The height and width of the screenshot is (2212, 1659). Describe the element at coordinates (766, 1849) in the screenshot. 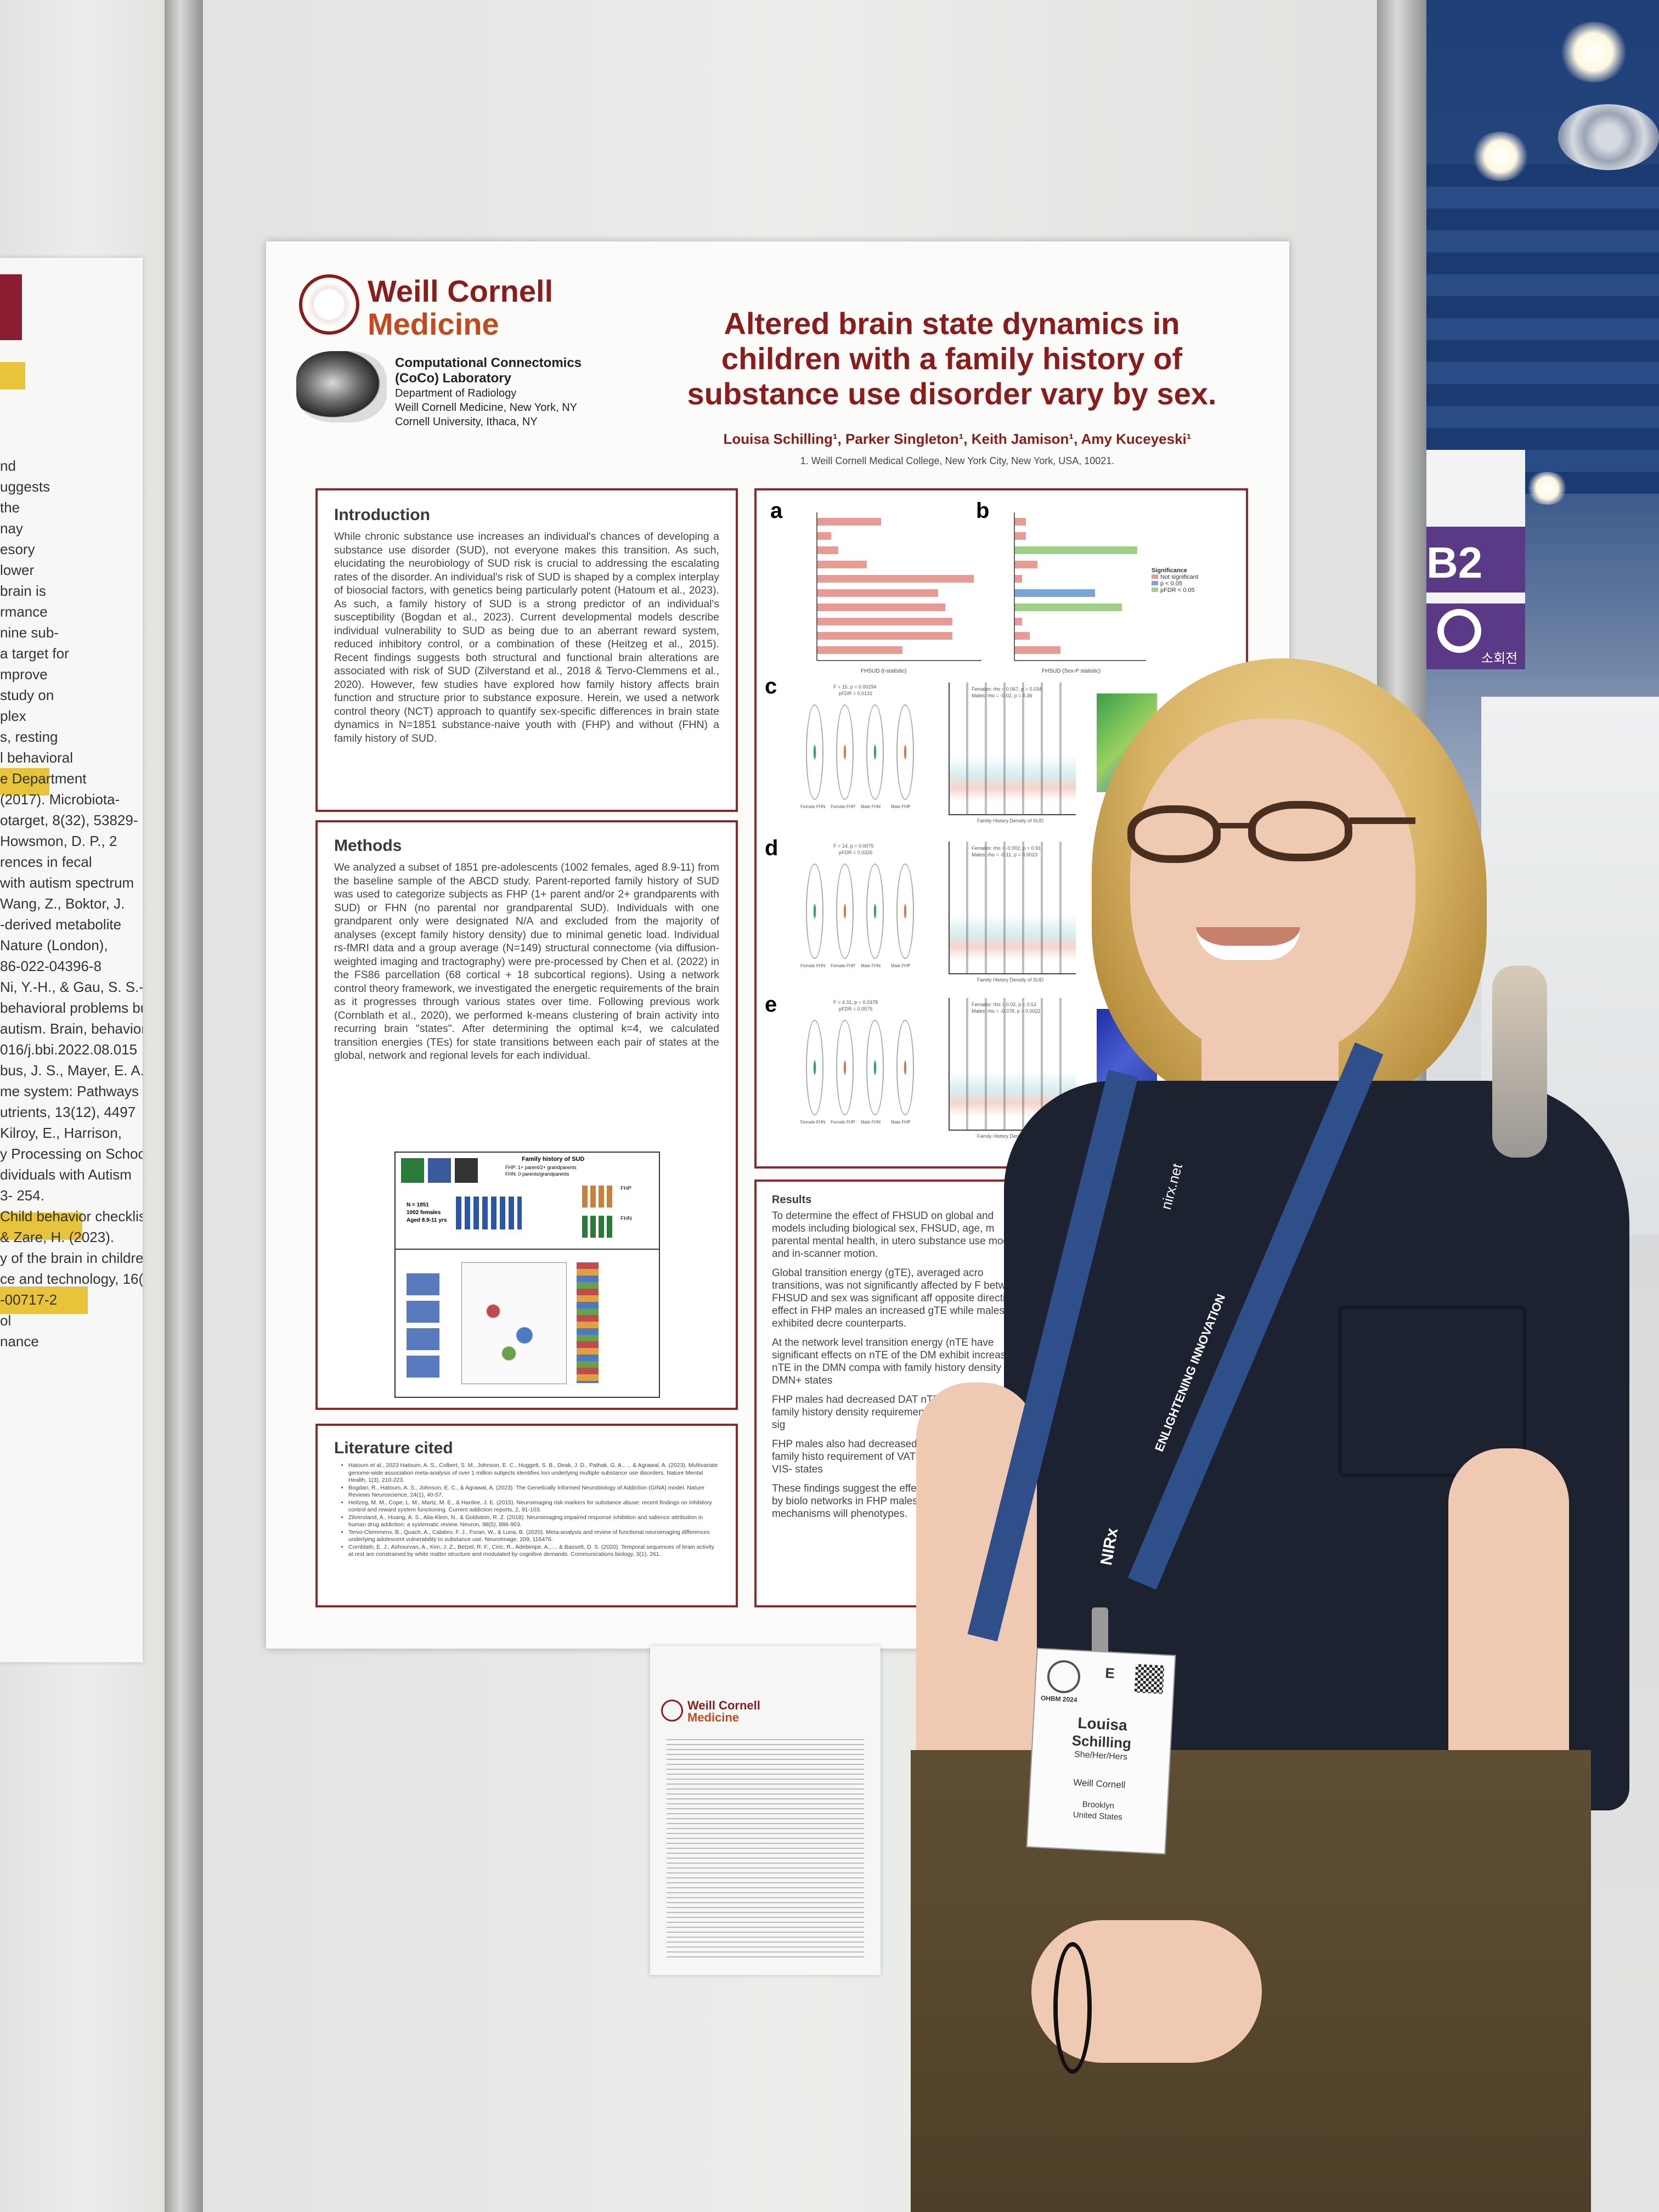

I see `handout-text-block` at that location.